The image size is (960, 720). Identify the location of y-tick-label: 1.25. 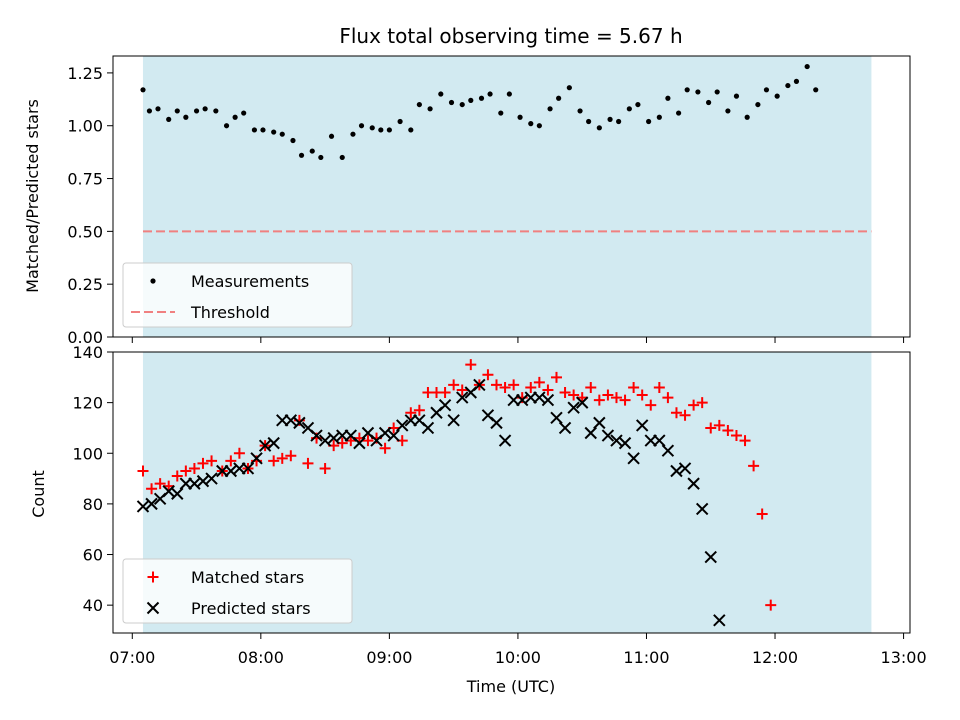
(85, 73).